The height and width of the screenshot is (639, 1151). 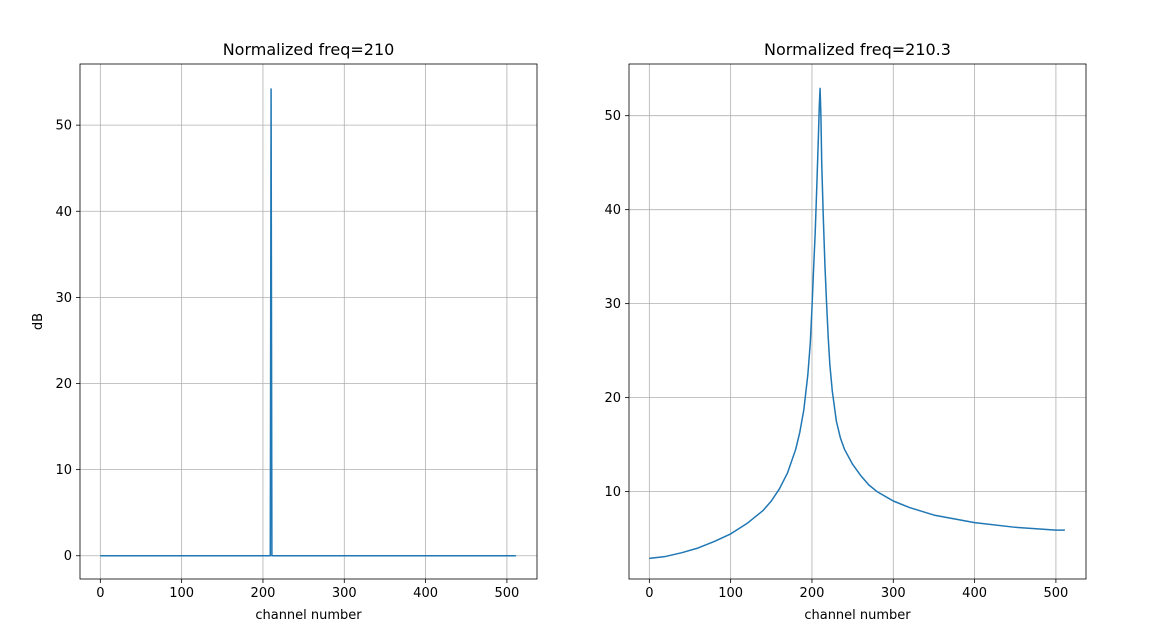 What do you see at coordinates (38, 321) in the screenshot?
I see `left-y-axis-label: dB` at bounding box center [38, 321].